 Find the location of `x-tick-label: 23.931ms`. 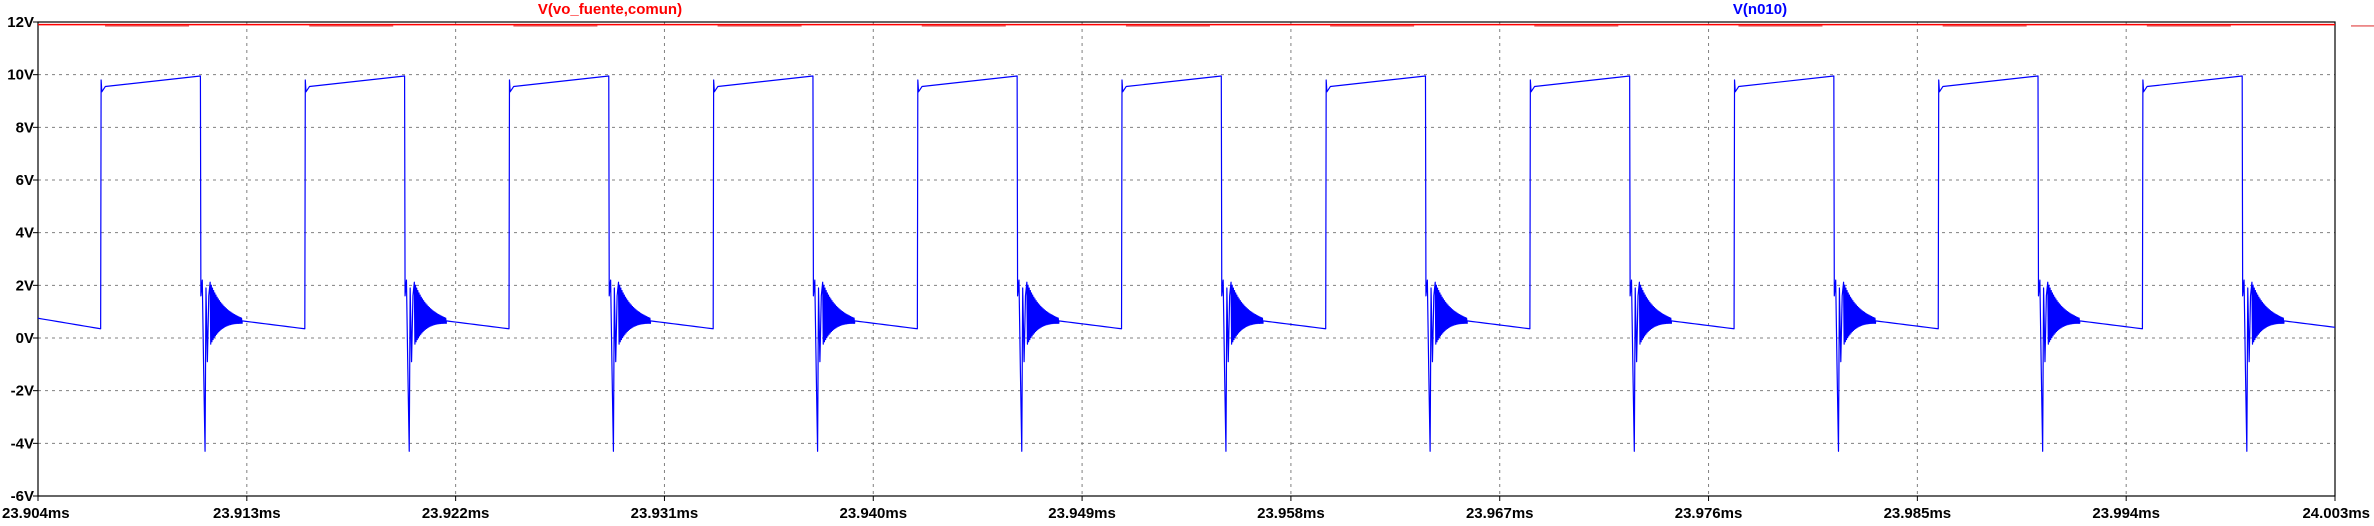

x-tick-label: 23.931ms is located at coordinates (665, 513).